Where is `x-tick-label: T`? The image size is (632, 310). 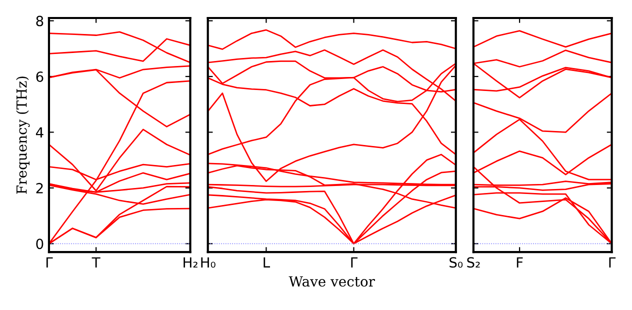
x-tick-label: T is located at coordinates (96, 262).